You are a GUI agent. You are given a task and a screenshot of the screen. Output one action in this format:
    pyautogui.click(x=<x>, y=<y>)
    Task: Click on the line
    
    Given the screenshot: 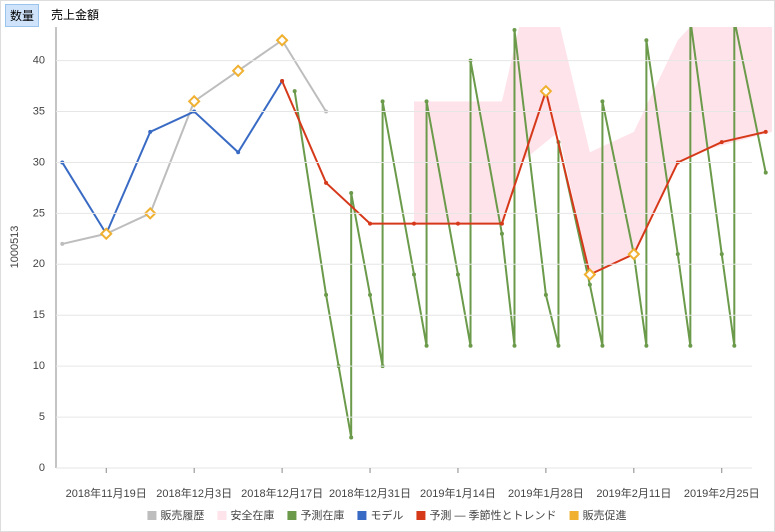 What is the action you would take?
    pyautogui.click(x=172, y=158)
    